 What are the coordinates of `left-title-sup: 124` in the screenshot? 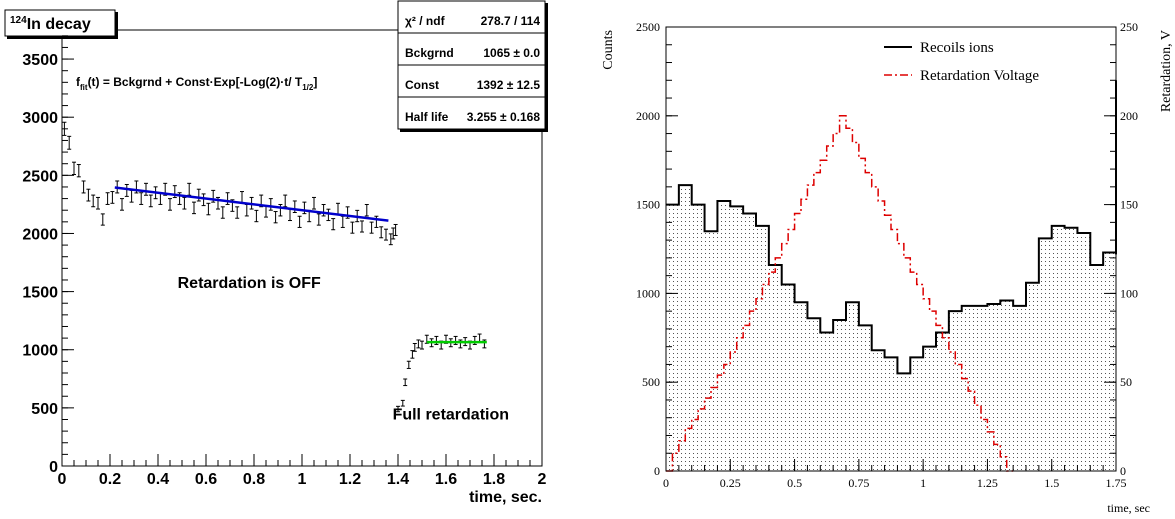 It's located at (18, 20).